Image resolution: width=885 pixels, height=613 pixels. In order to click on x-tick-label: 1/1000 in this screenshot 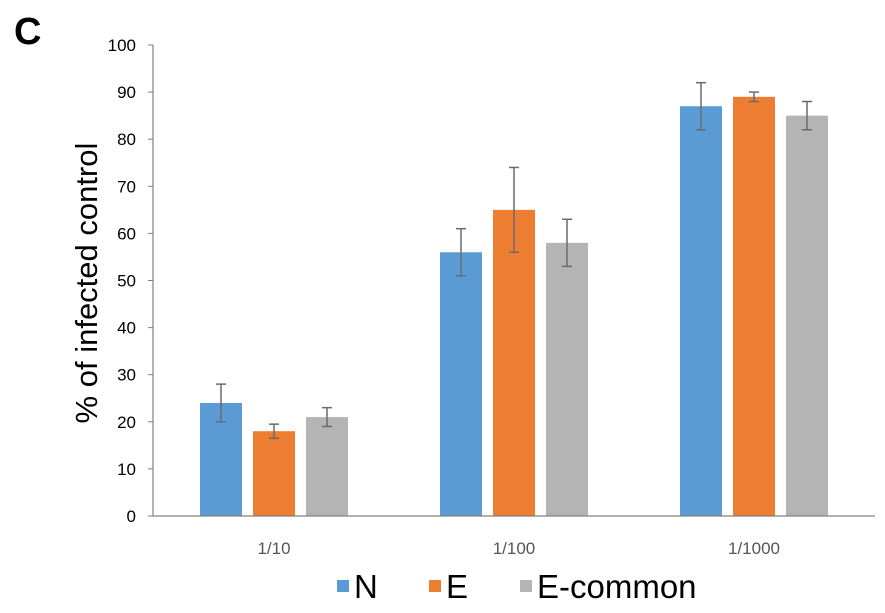, I will do `click(754, 548)`.